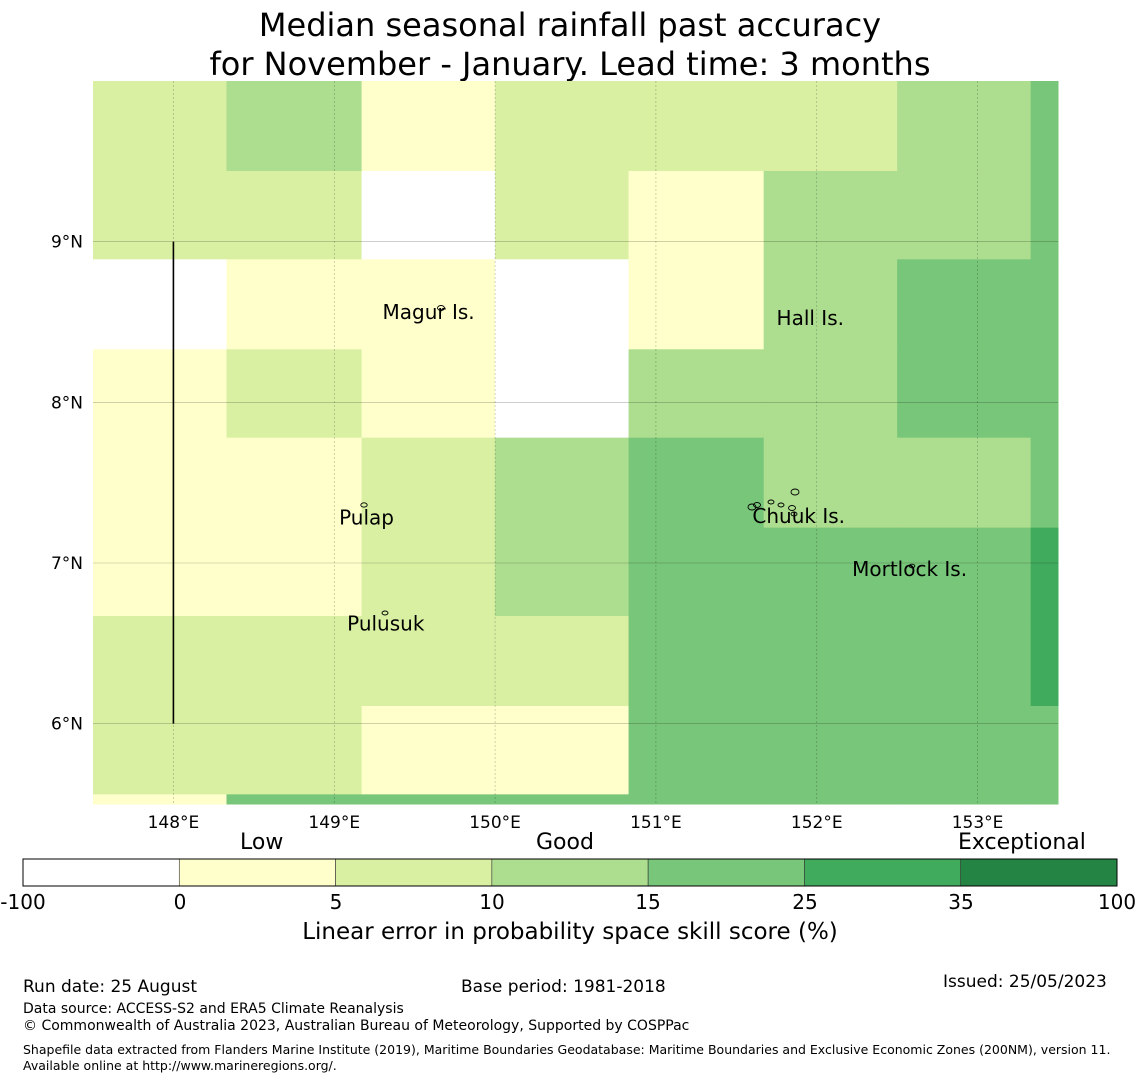  I want to click on lon-tick-label: 150°E, so click(495, 823).